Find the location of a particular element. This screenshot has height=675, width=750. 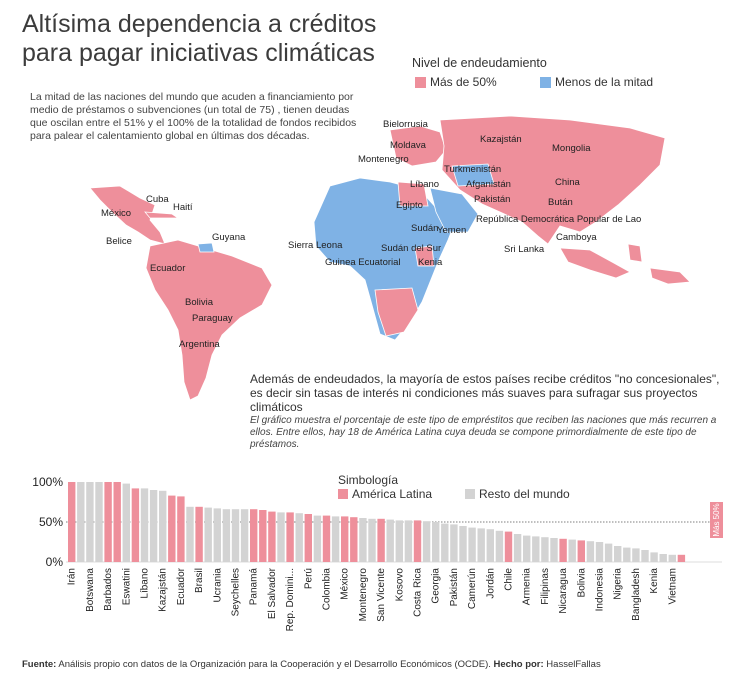

map-label: Kazajstán is located at coordinates (501, 139).